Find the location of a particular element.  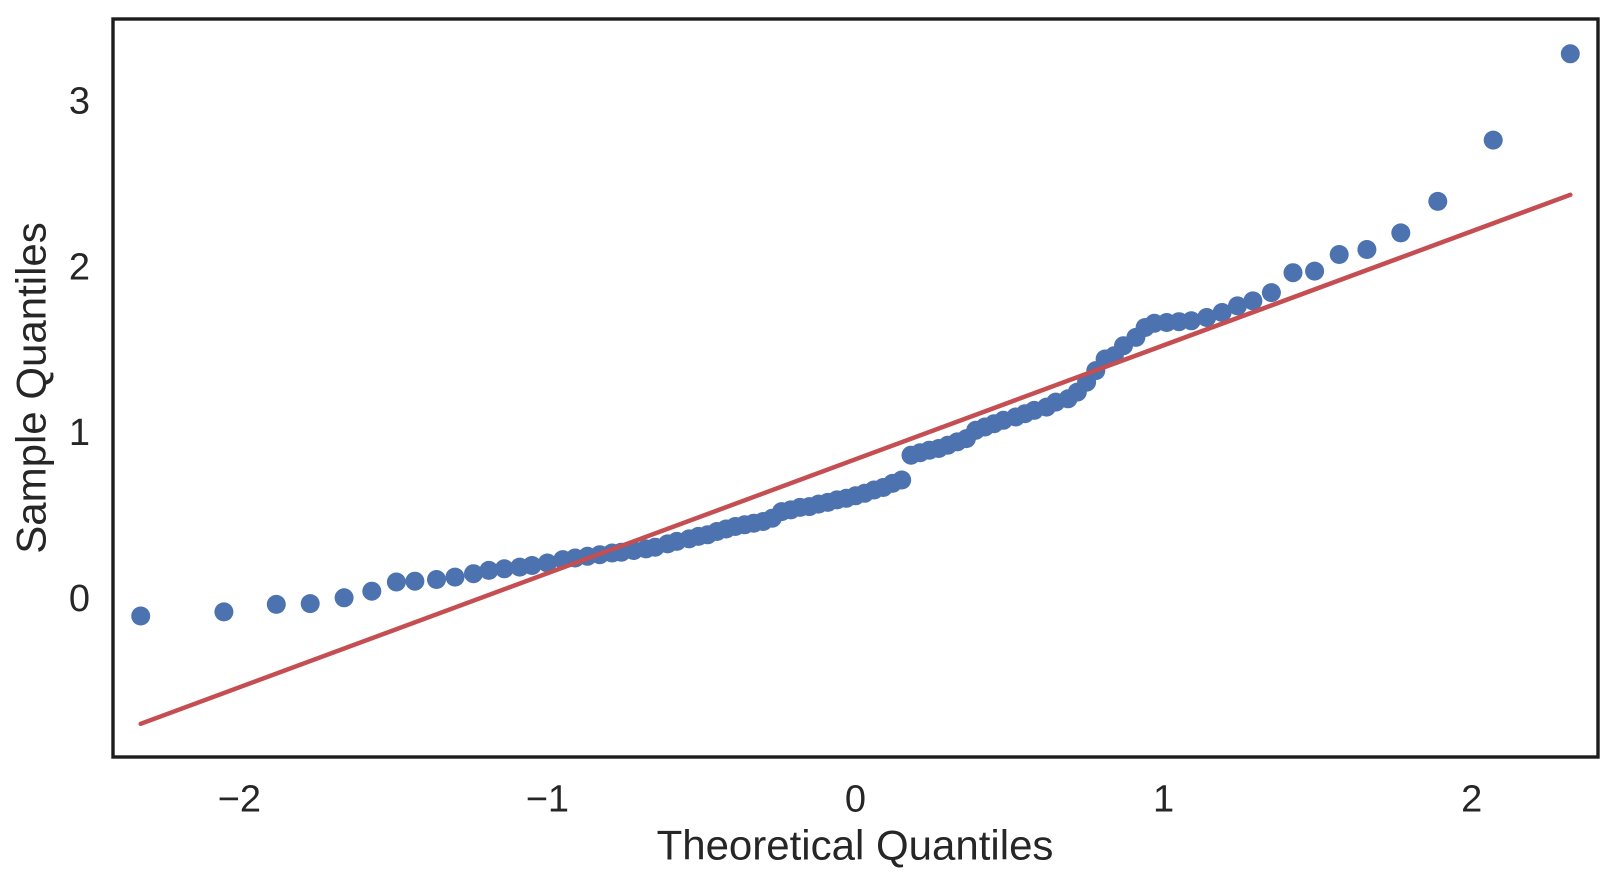

y-axis-tick-labels: 0 1 2 3 is located at coordinates (79, 350).